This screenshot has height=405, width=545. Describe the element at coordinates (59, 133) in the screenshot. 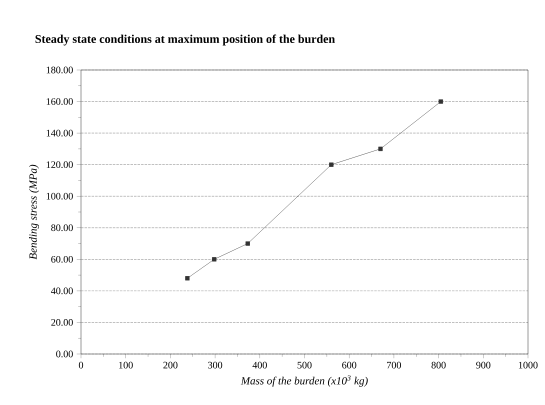

I see `y-tick-label: 140.00` at that location.